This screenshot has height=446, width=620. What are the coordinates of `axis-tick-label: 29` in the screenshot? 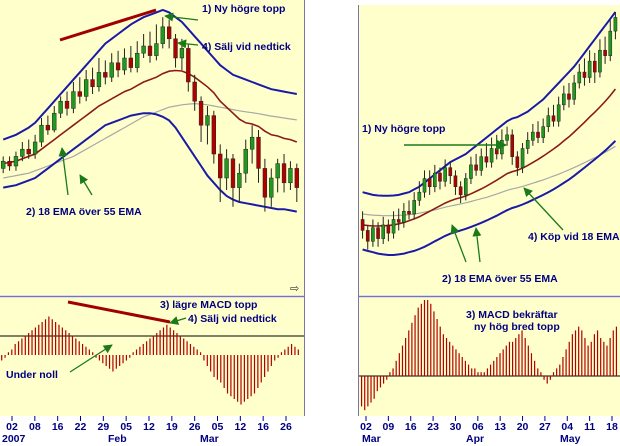 It's located at (103, 427).